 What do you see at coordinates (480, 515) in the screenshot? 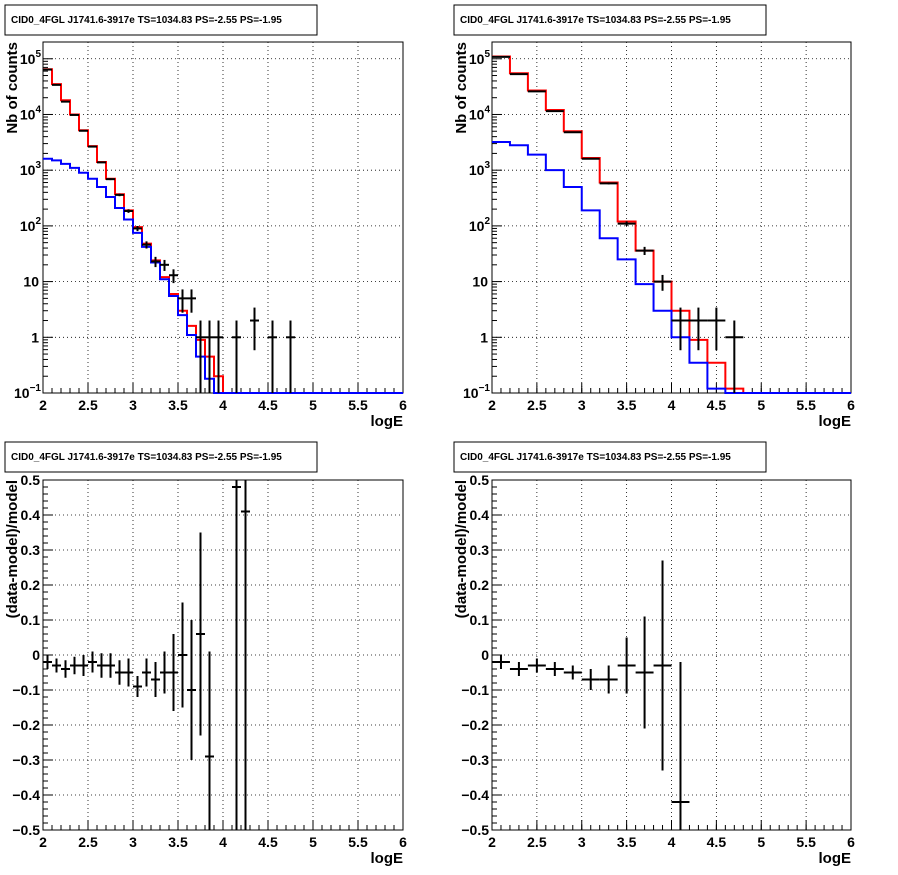
I see `y-tick-label: 0.4` at bounding box center [480, 515].